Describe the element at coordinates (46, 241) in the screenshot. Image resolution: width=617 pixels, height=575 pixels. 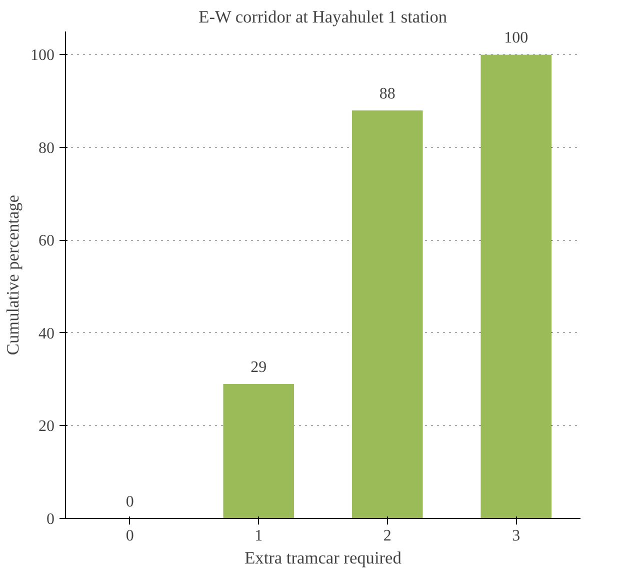
I see `y-tick-label: 60` at that location.